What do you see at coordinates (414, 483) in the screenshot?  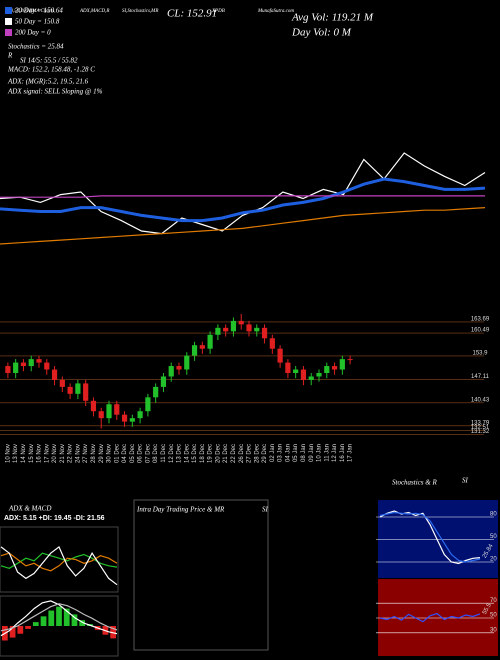 I see `panel-title: Stochastics & R` at bounding box center [414, 483].